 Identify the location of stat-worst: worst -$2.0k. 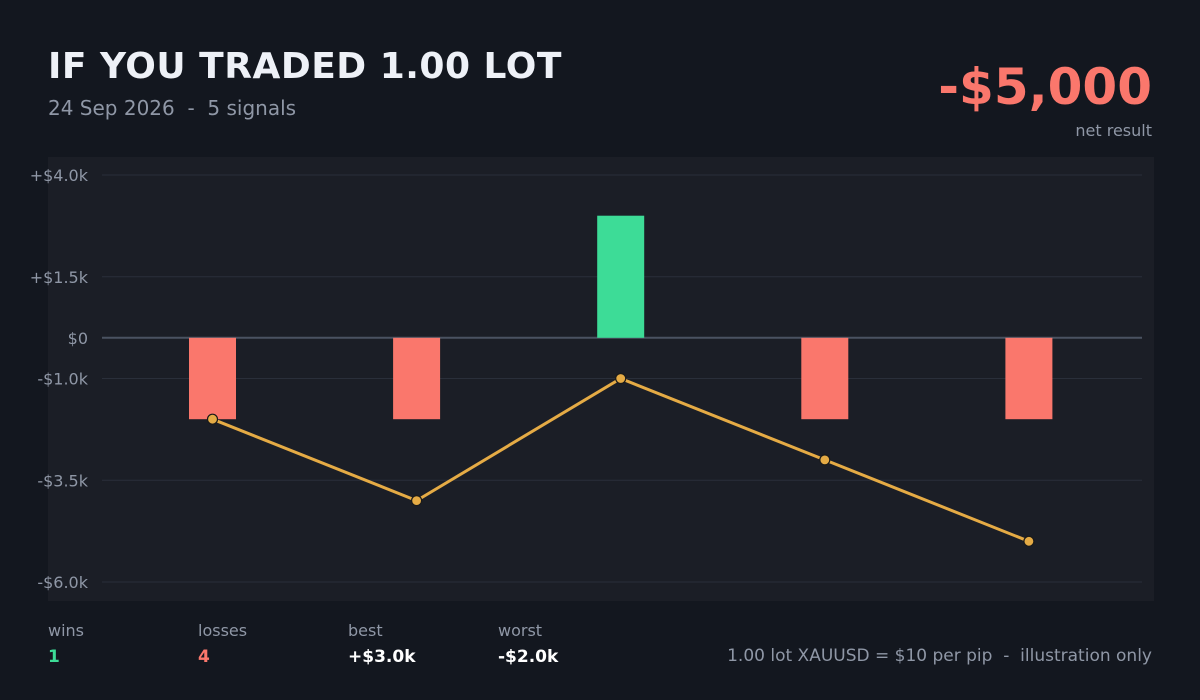
(528, 644).